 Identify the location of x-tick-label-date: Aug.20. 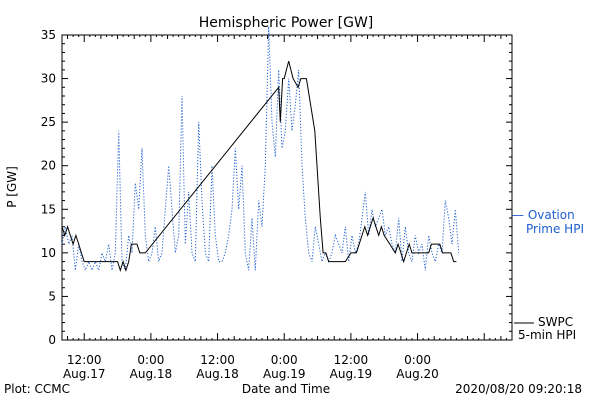
(417, 374).